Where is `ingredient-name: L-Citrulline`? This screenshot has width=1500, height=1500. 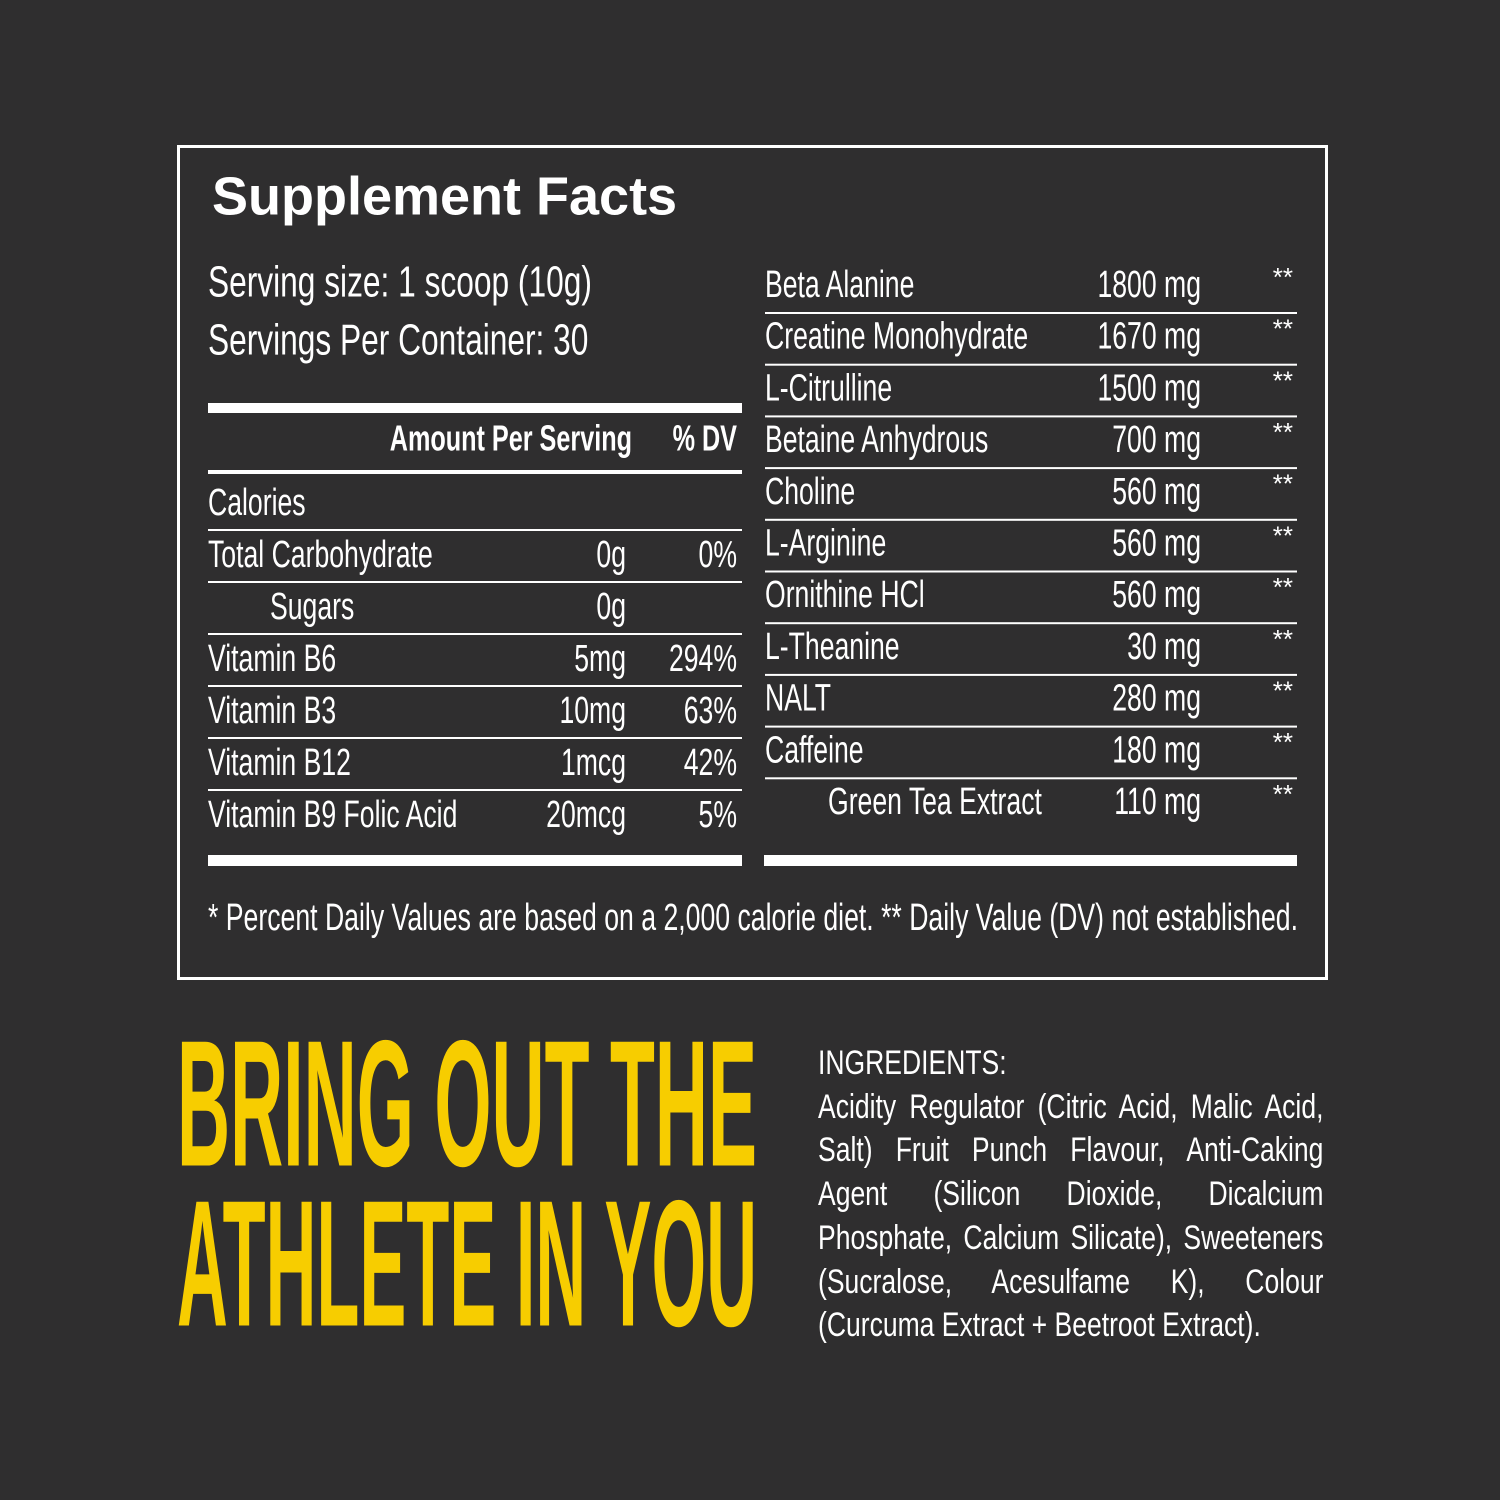 ingredient-name: L-Citrulline is located at coordinates (828, 388).